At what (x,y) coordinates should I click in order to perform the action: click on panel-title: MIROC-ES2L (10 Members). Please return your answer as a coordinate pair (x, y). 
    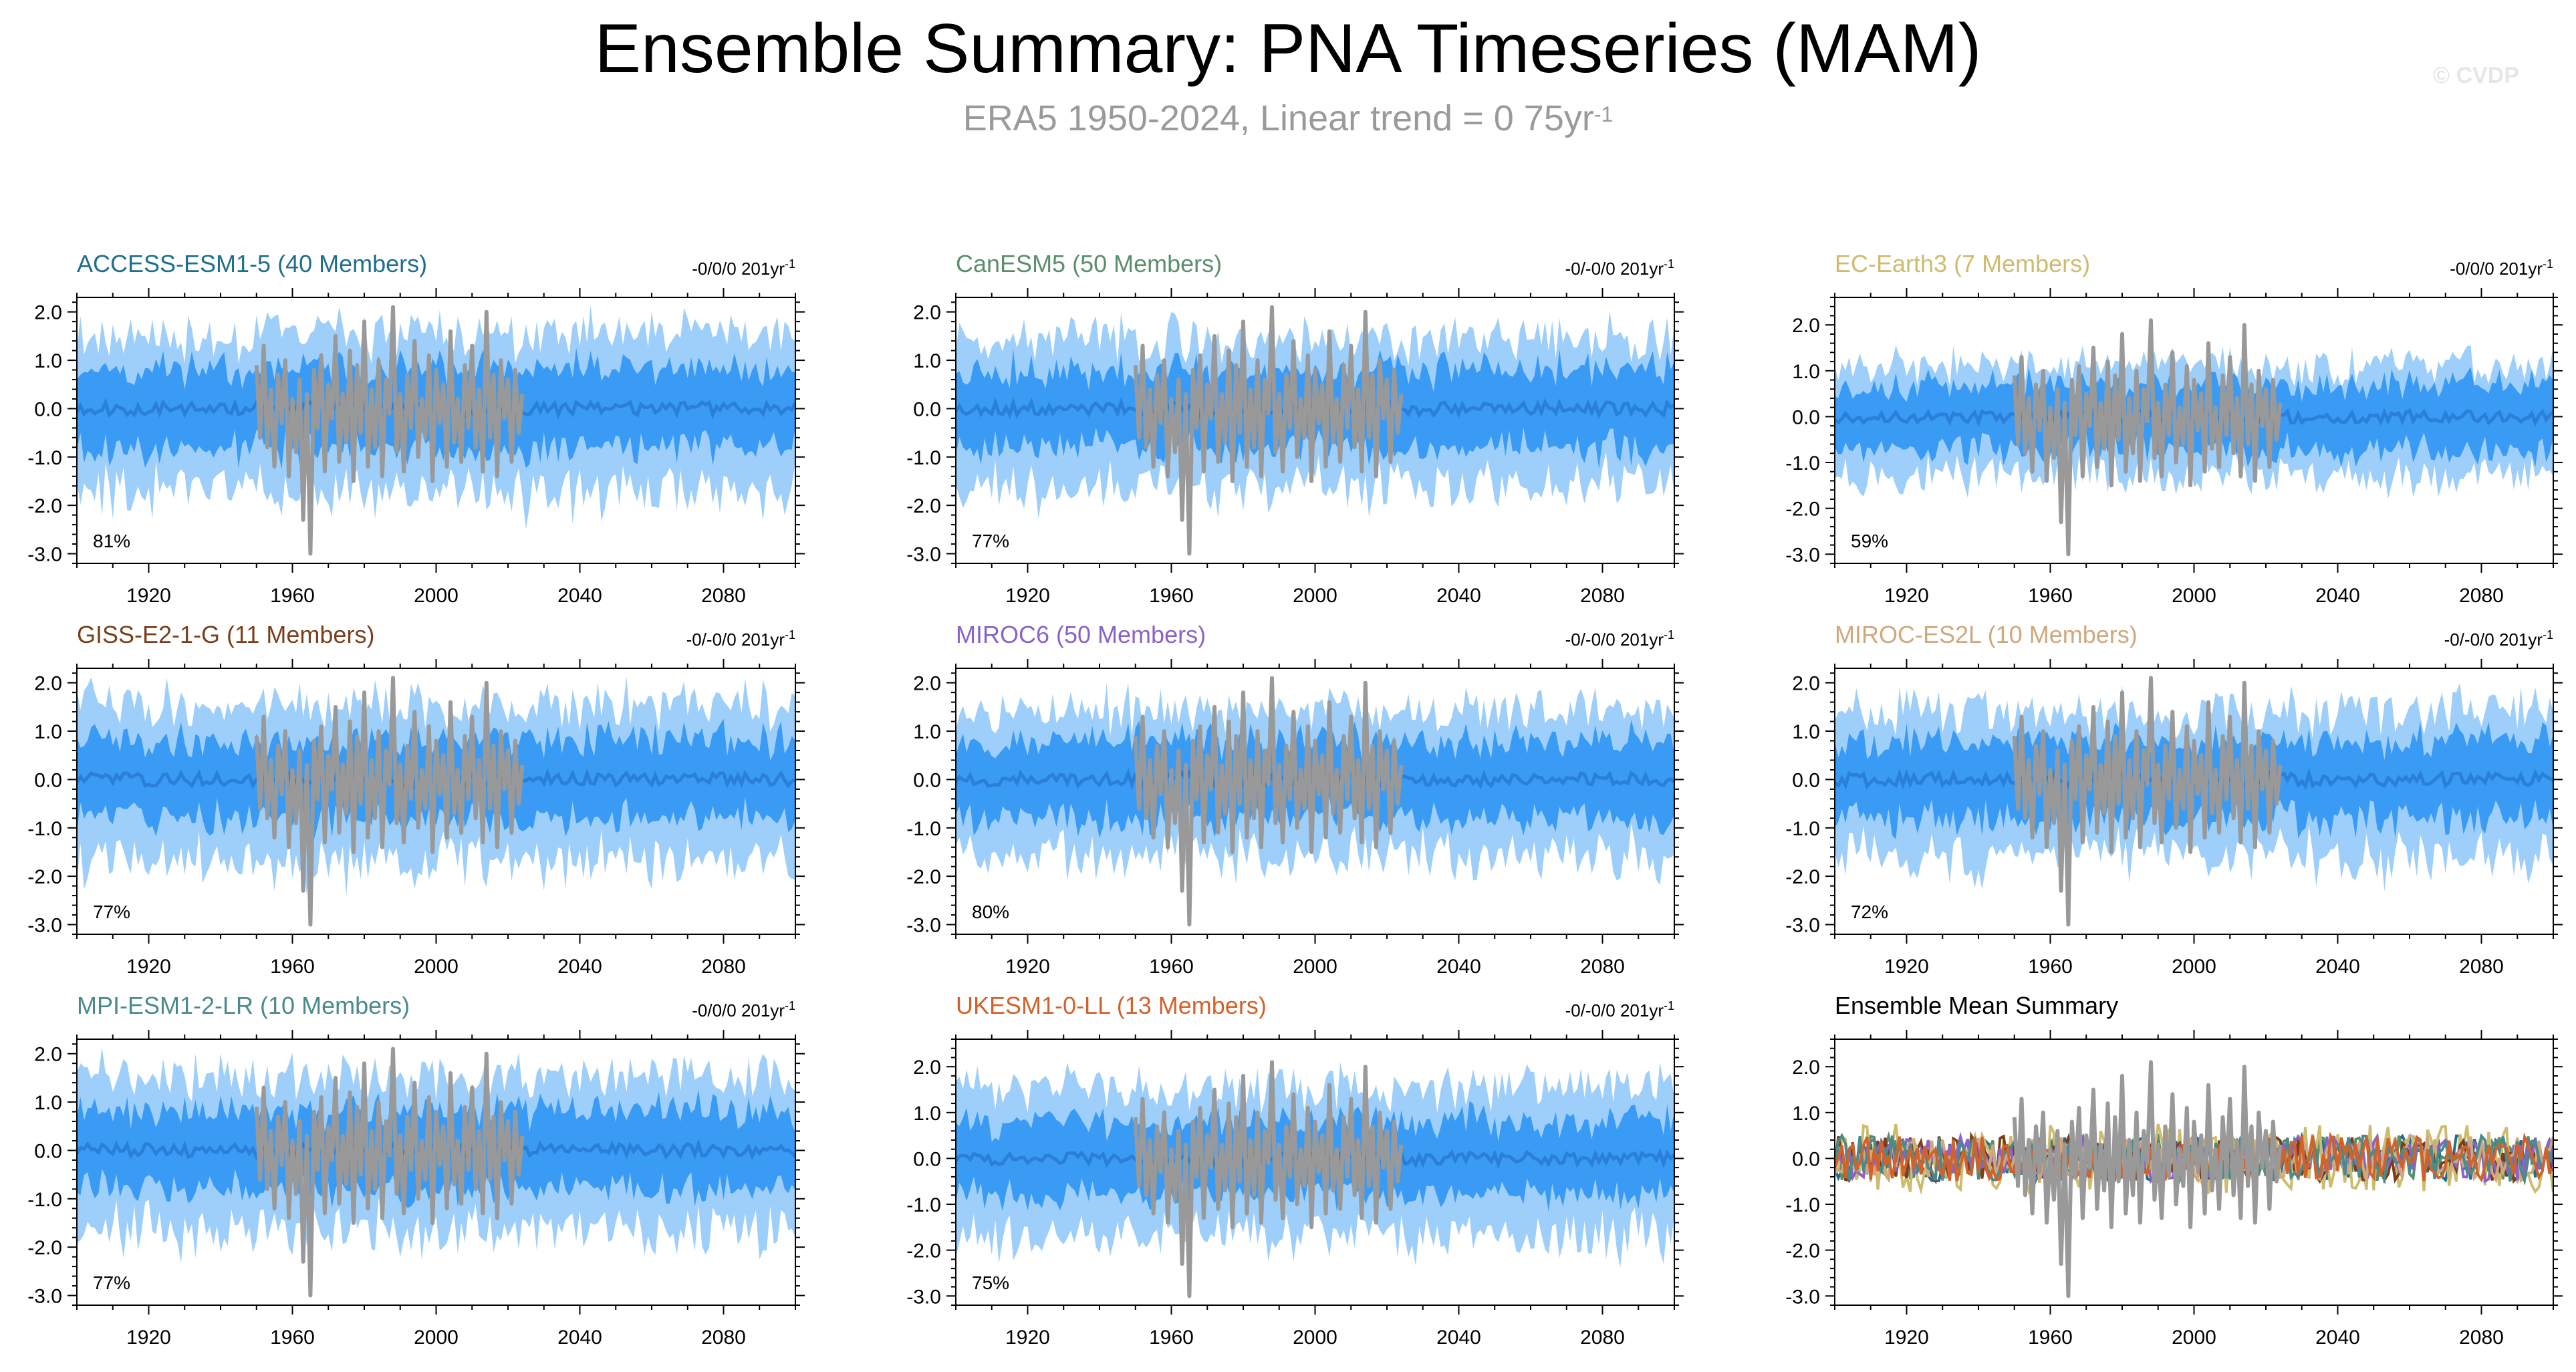
    Looking at the image, I should click on (1986, 634).